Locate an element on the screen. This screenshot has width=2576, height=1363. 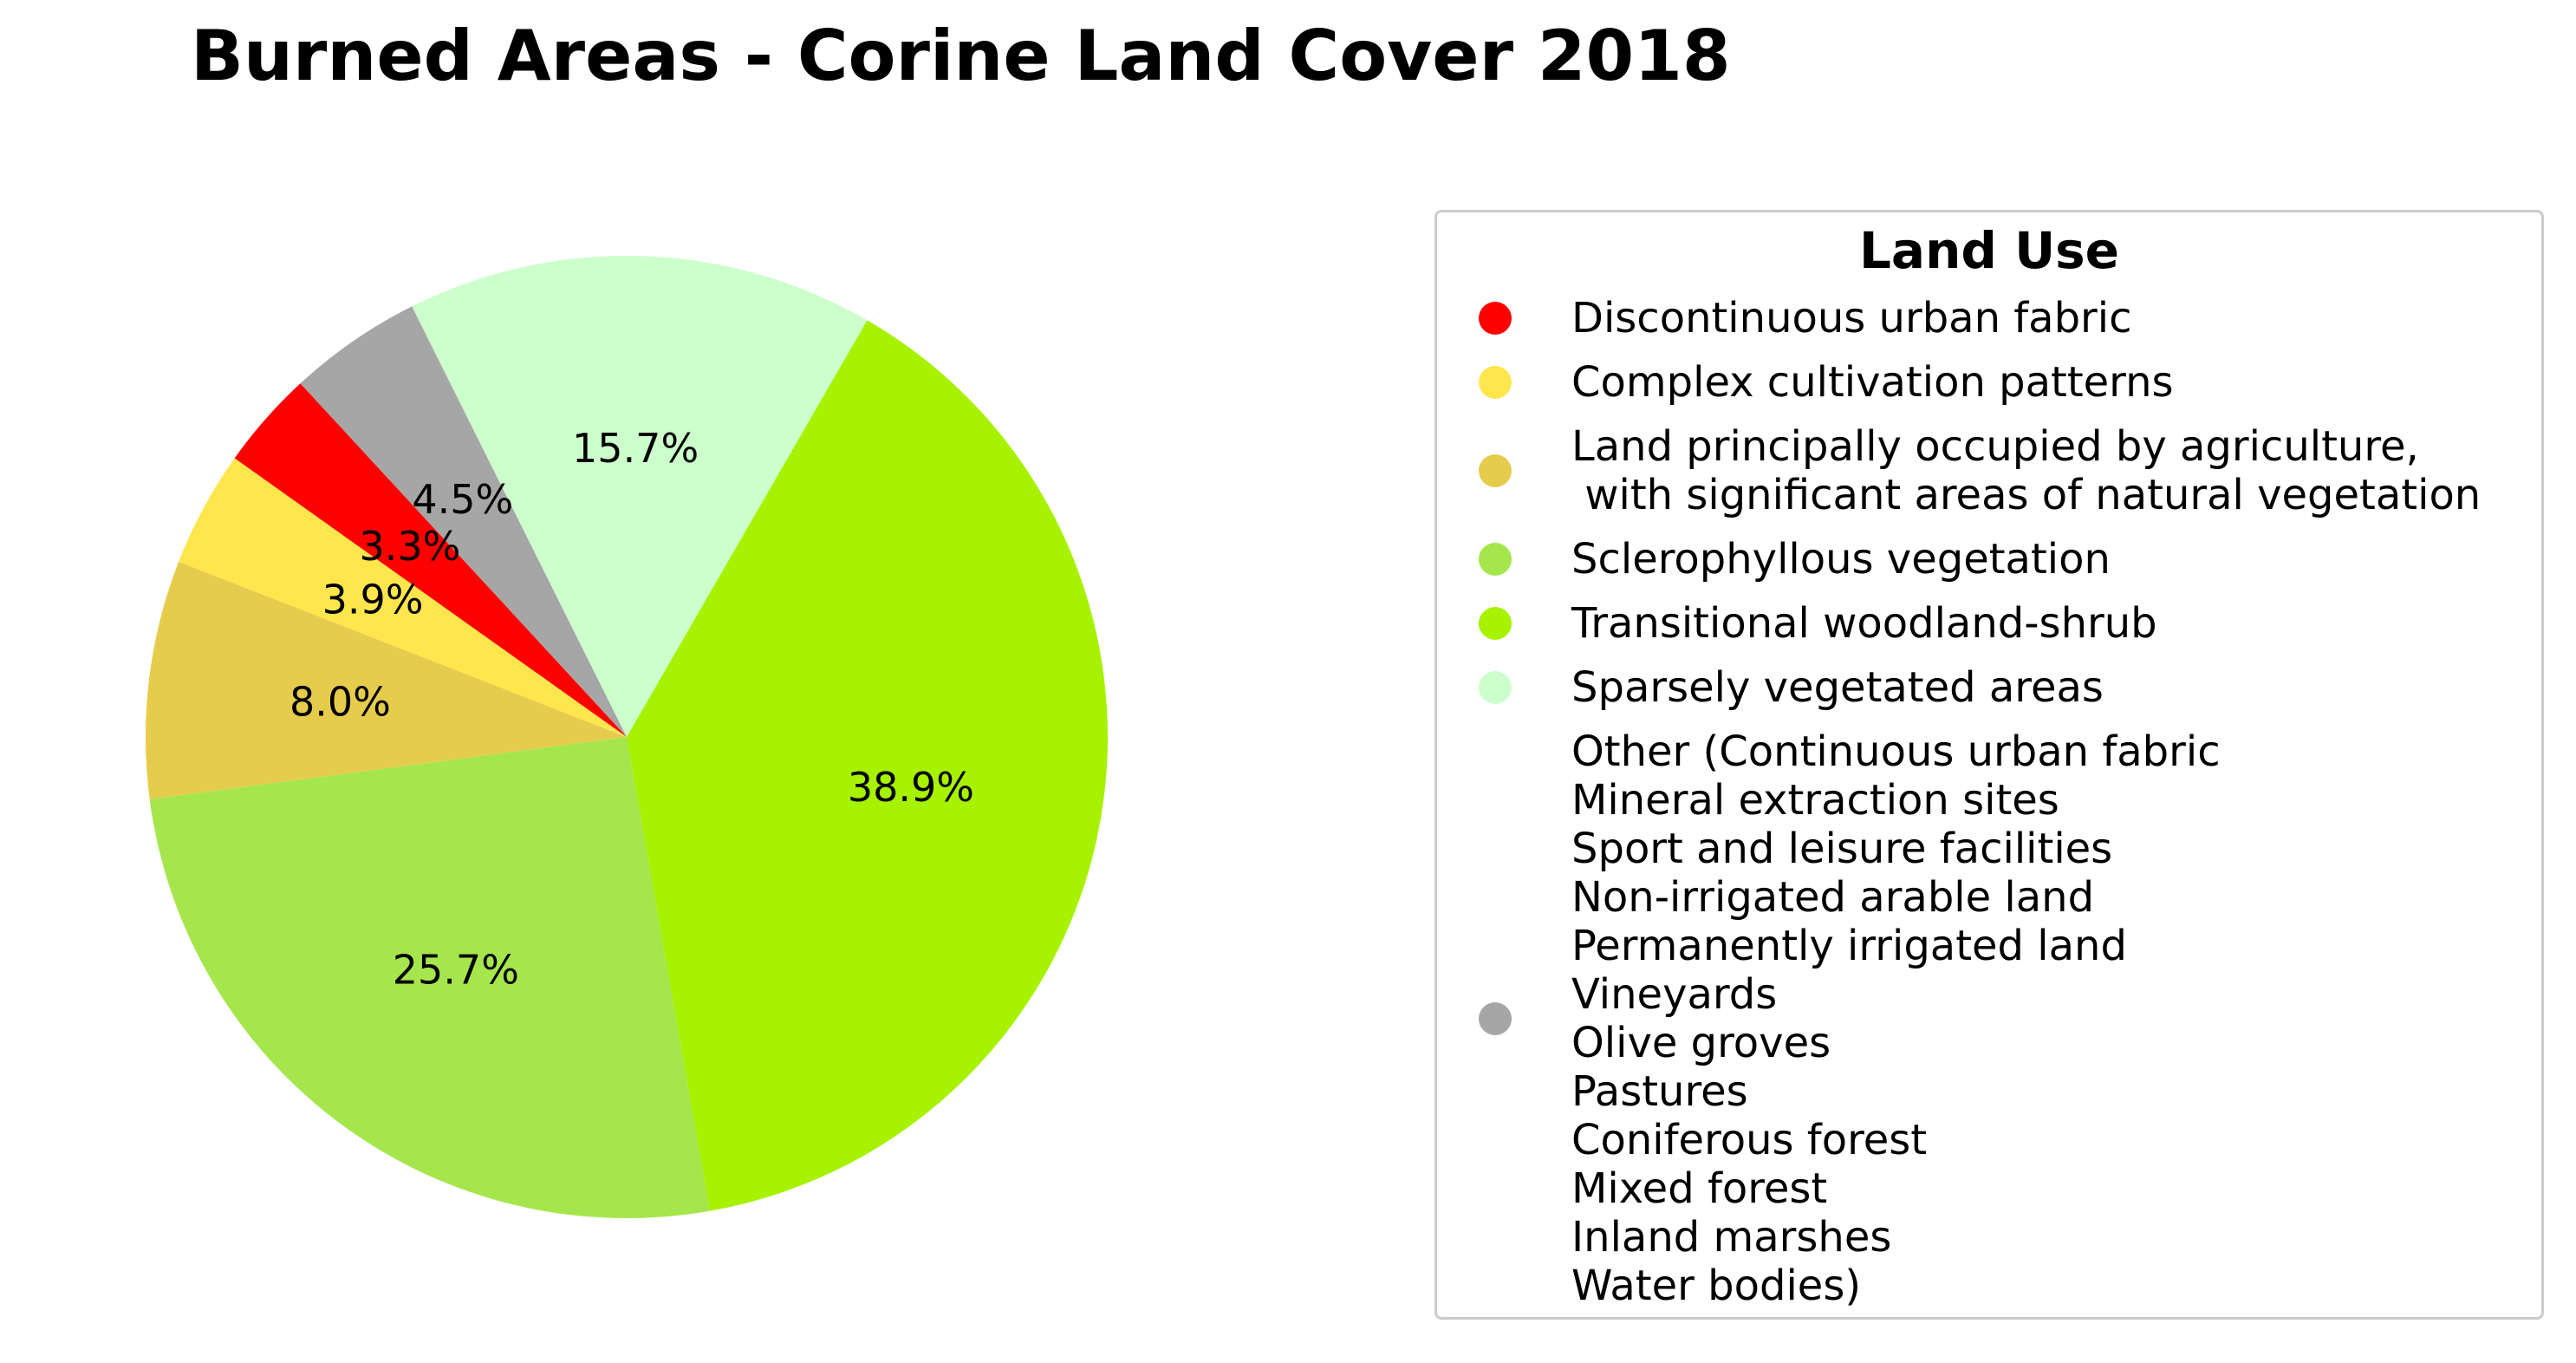
pie-slice-label-3: 3.9% is located at coordinates (373, 600).